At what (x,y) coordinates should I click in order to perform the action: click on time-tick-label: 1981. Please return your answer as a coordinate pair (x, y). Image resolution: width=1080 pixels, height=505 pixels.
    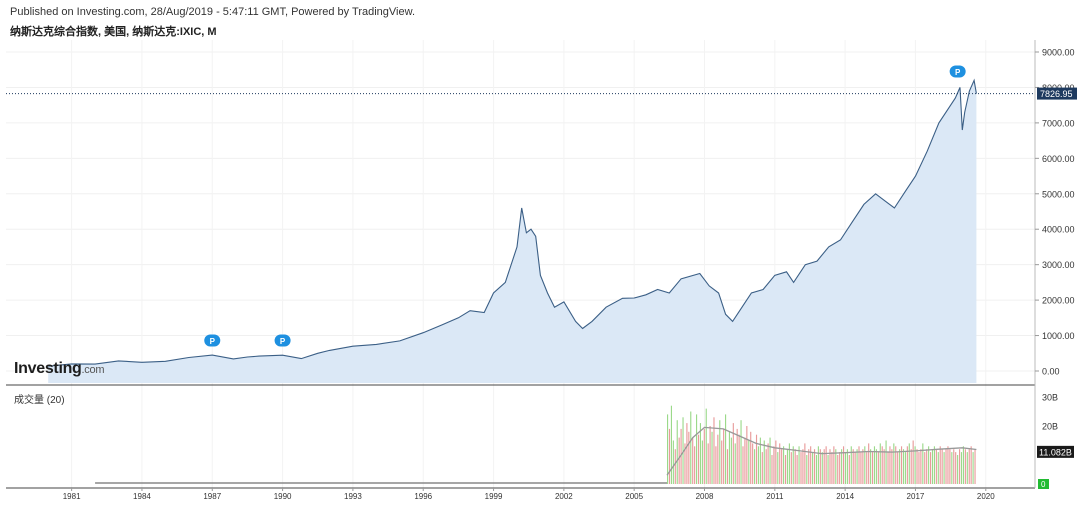
    Looking at the image, I should click on (72, 496).